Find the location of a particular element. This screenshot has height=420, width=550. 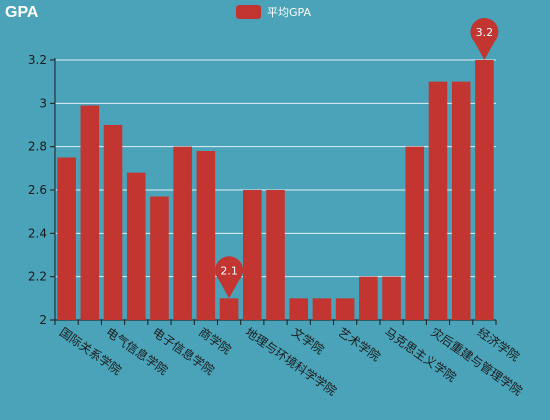

y-tick-label: 2.4 is located at coordinates (37, 233).